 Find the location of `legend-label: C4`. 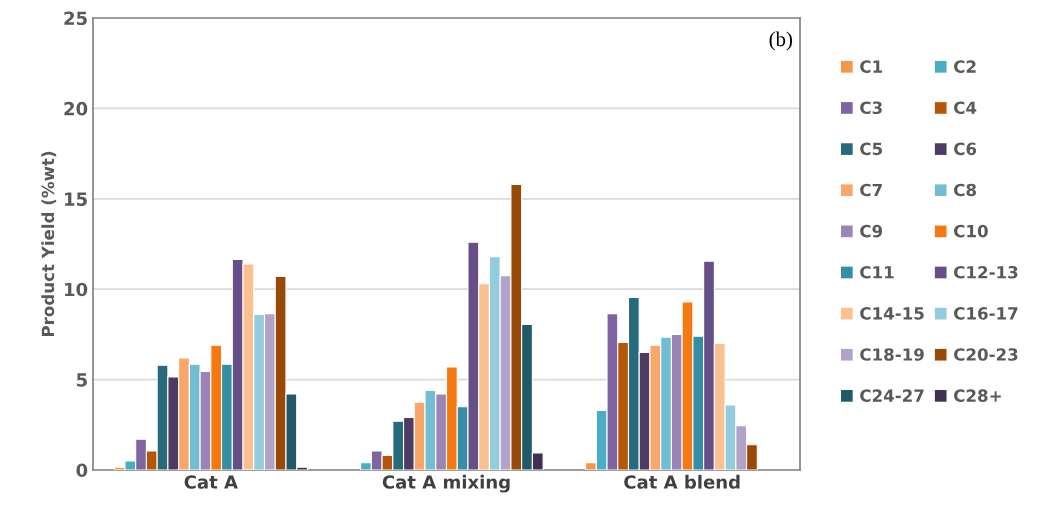

legend-label: C4 is located at coordinates (965, 108).